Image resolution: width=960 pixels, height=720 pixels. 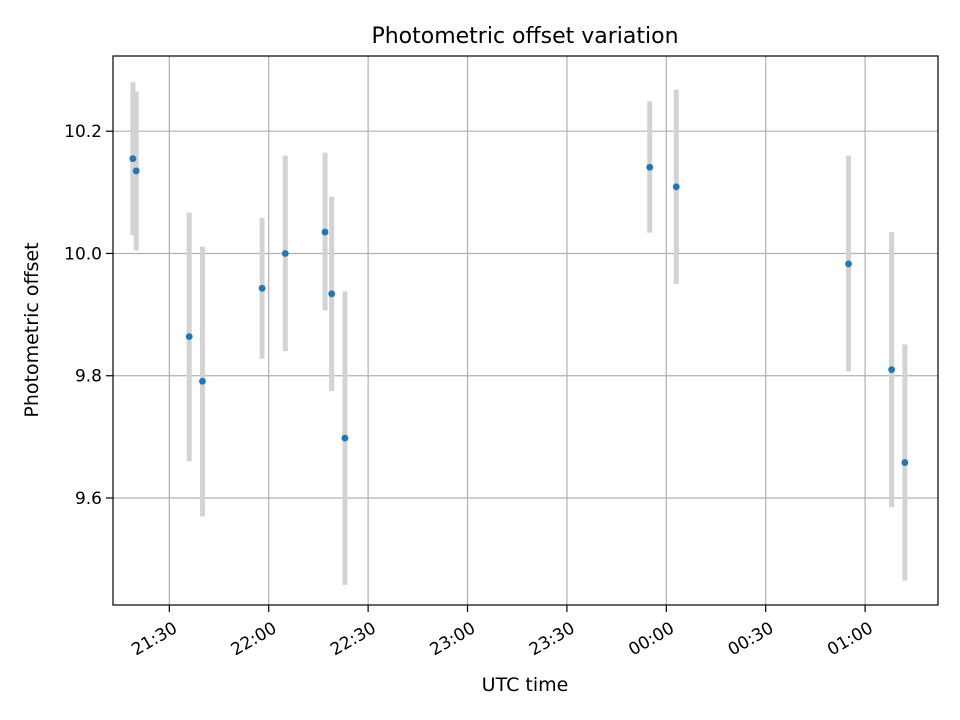 I want to click on y-tick-label: 10.0, so click(x=83, y=254).